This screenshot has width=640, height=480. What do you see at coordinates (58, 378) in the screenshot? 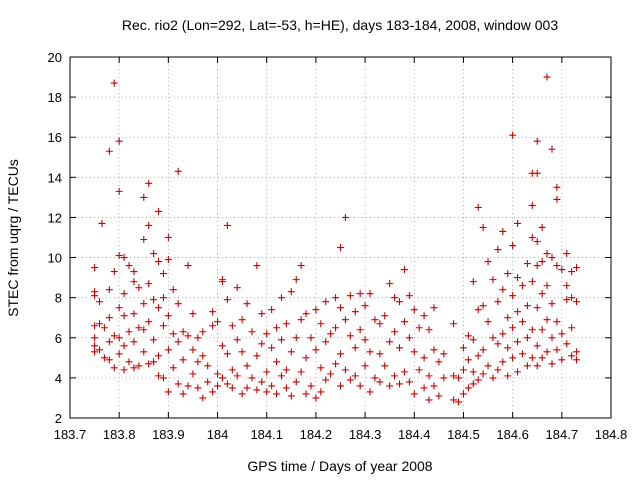
I see `y-tick-label: 4` at bounding box center [58, 378].